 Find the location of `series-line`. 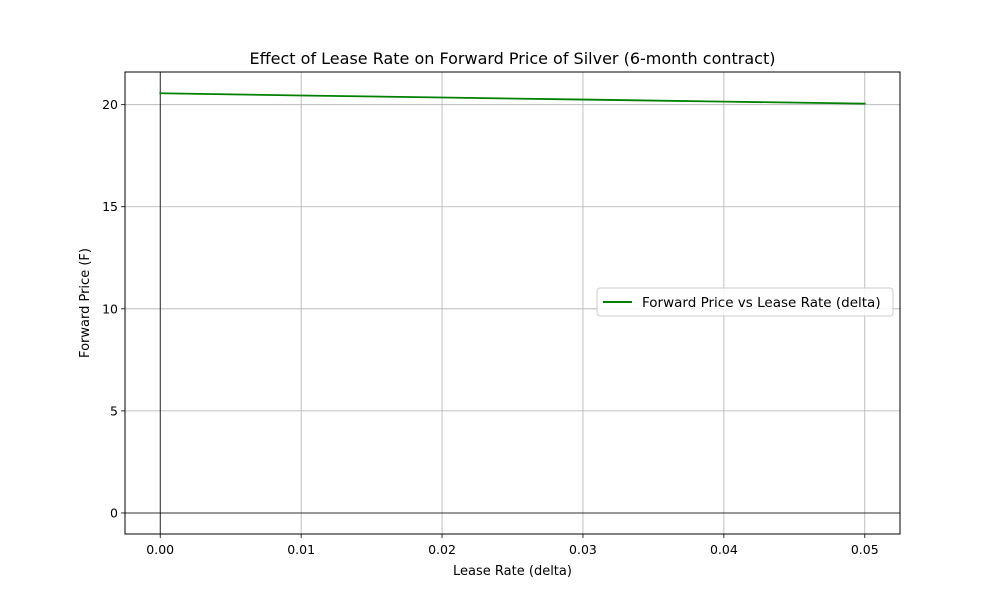

series-line is located at coordinates (512, 98).